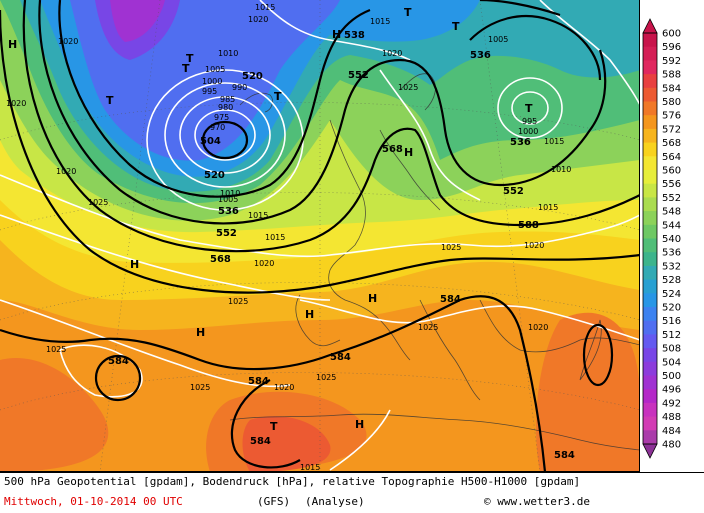  What do you see at coordinates (671, 157) in the screenshot?
I see `legend-label: 564` at bounding box center [671, 157].